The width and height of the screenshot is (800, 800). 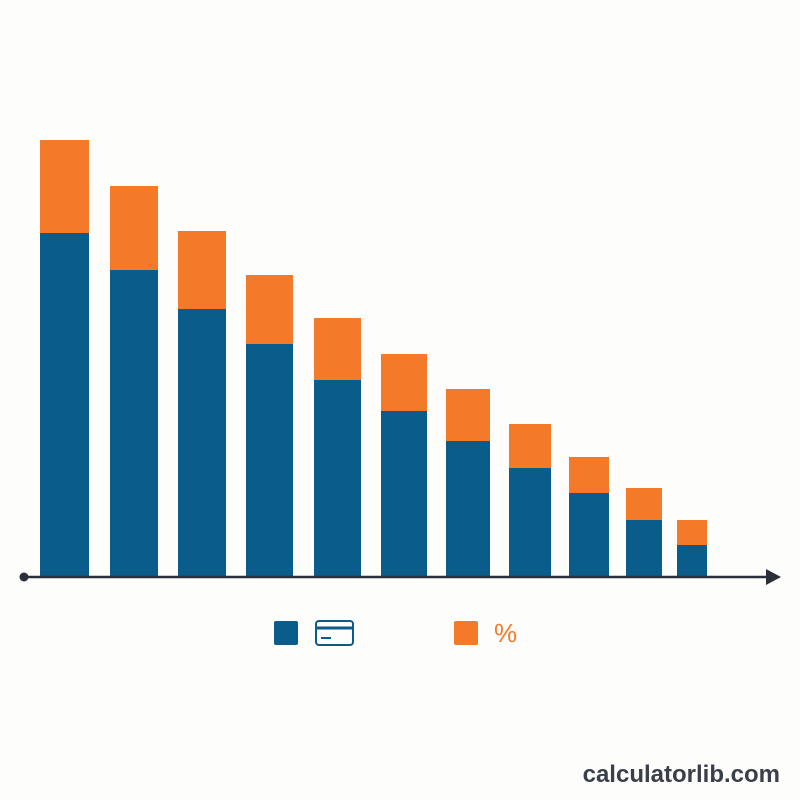 I want to click on axis-origin, so click(x=24, y=577).